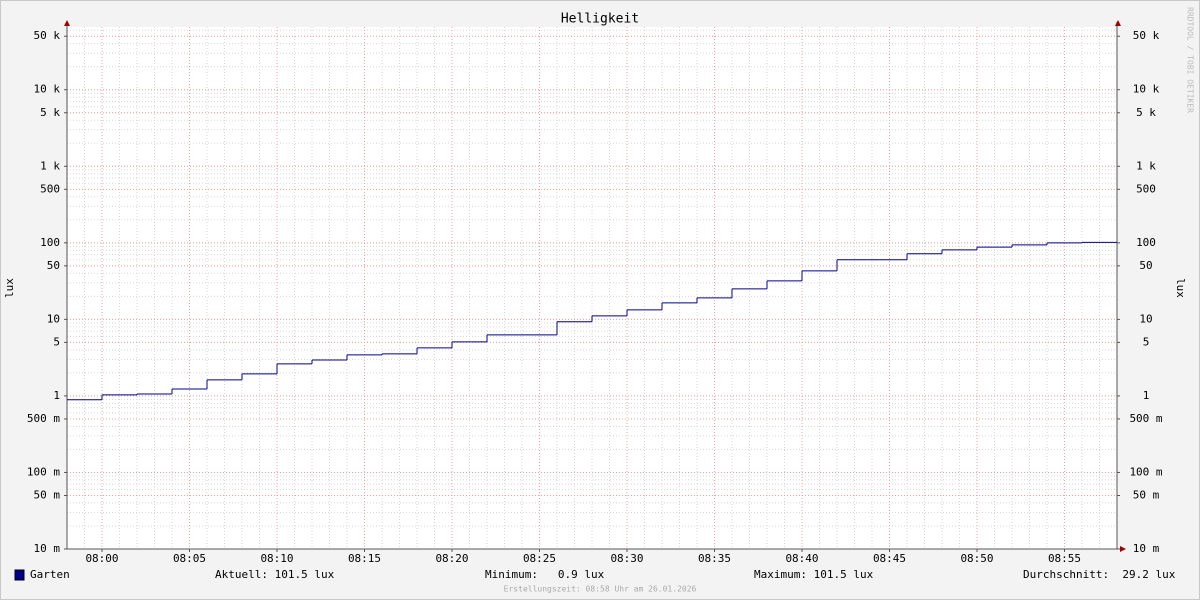 The height and width of the screenshot is (600, 1200). Describe the element at coordinates (275, 574) in the screenshot. I see `stat: Aktuell: 101.5 lux` at that location.